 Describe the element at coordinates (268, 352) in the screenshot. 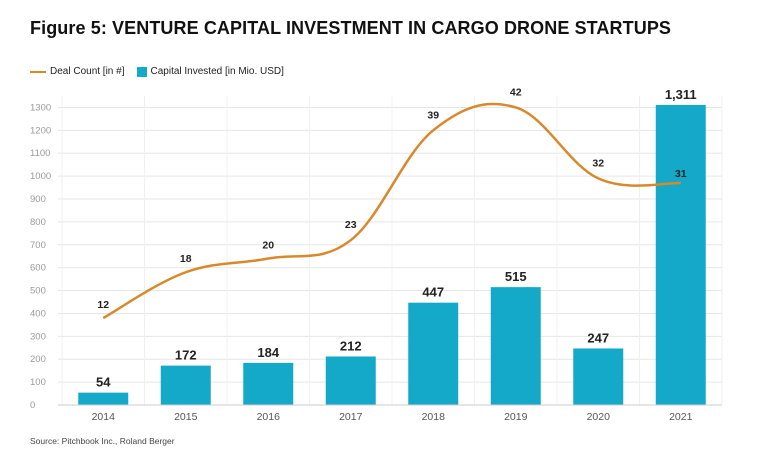

I see `bar-value-label: 184` at that location.